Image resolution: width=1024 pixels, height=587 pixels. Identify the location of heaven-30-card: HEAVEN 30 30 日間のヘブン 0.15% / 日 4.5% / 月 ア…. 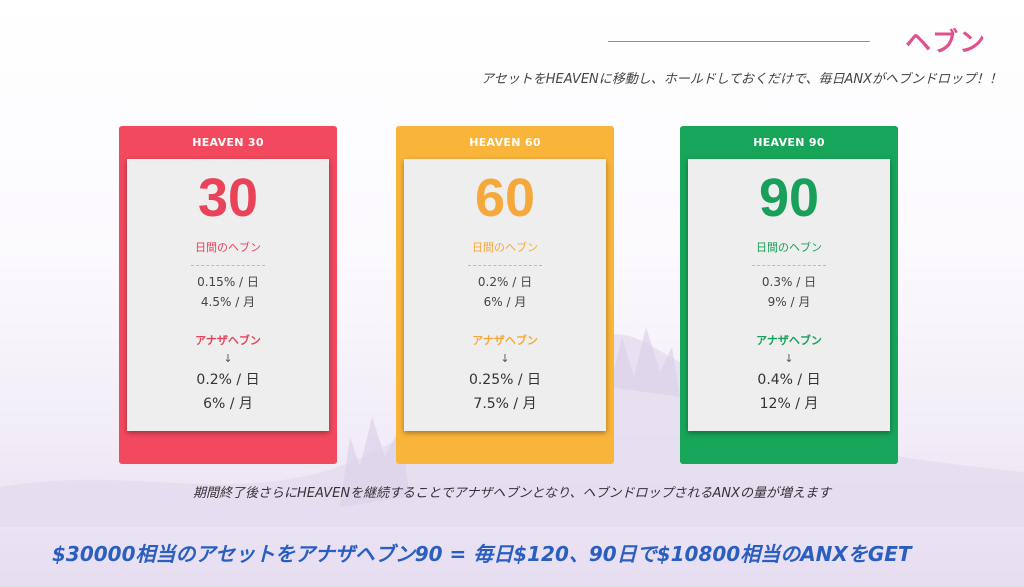
(228, 295).